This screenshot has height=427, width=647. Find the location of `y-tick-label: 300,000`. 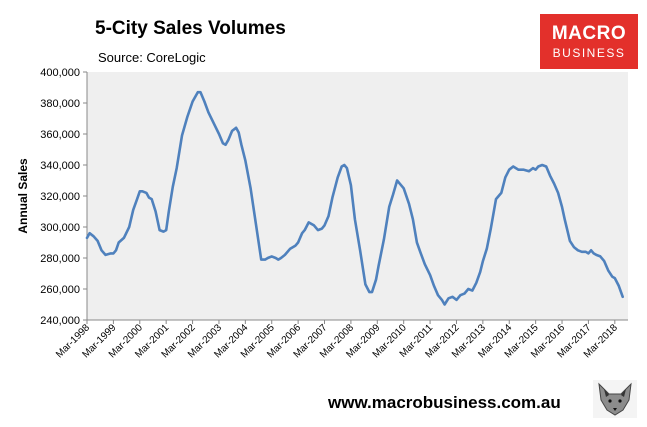

y-tick-label: 300,000 is located at coordinates (60, 228).